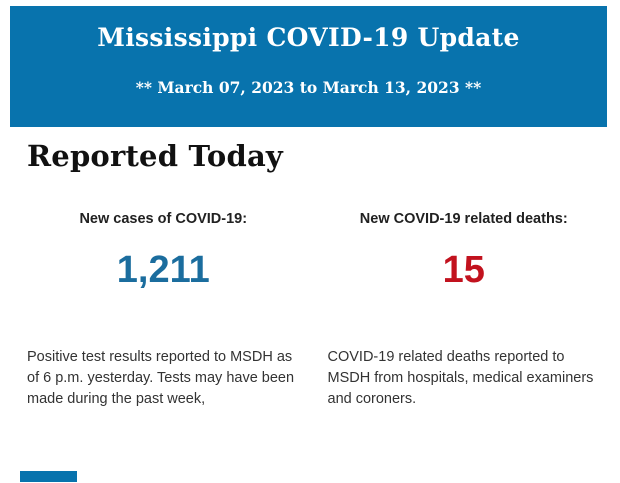 The height and width of the screenshot is (483, 620). I want to click on section-heading-reported-today: Reported Today, so click(155, 156).